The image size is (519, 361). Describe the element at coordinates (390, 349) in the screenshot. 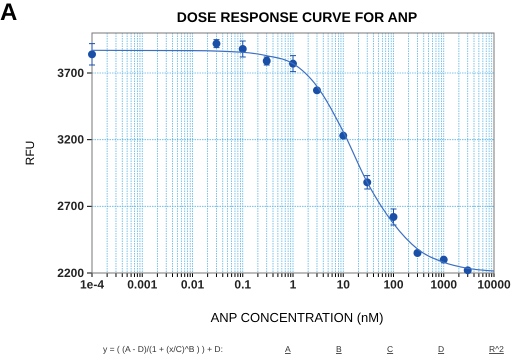

I see `text: C` at that location.